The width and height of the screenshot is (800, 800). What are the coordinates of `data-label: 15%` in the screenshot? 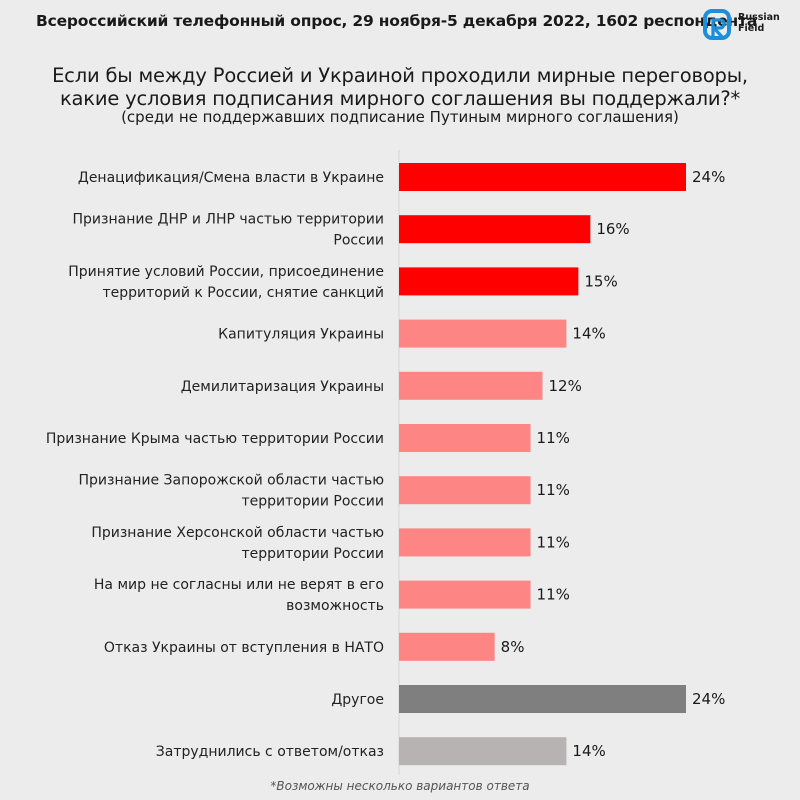 It's located at (600, 281).